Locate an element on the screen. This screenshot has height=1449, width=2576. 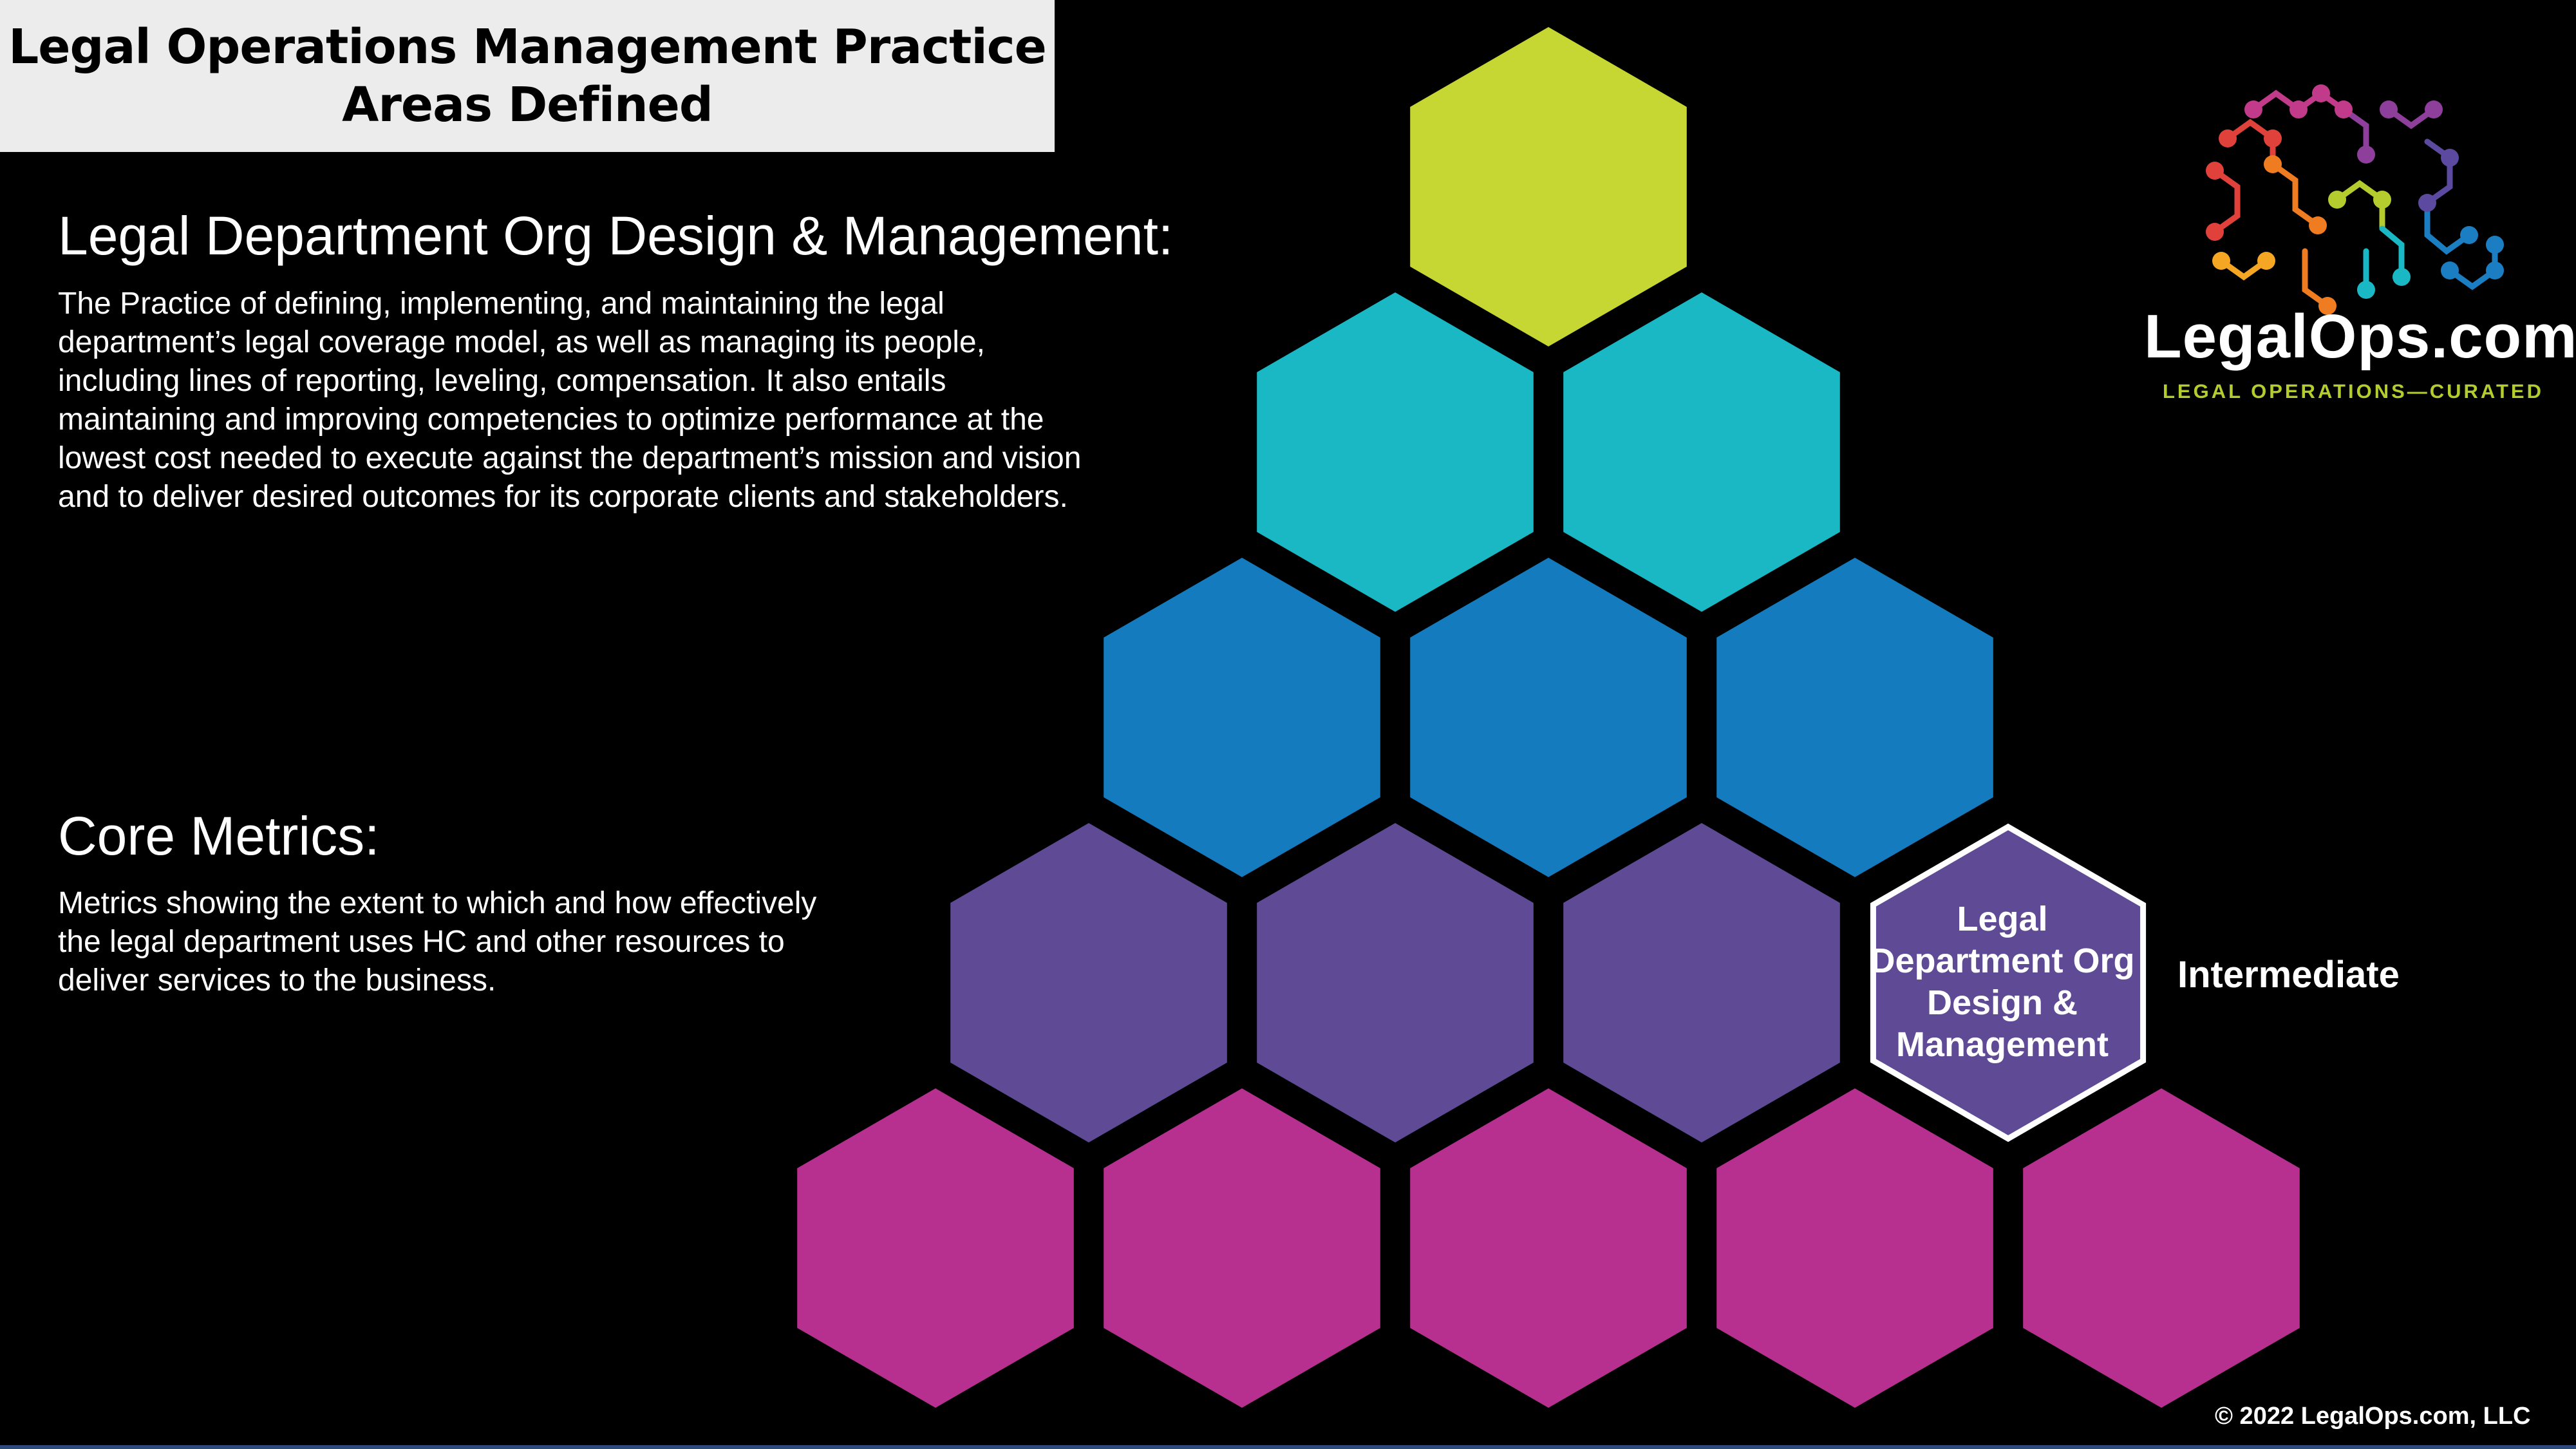
hexagon-highlighted is located at coordinates (2008, 982).